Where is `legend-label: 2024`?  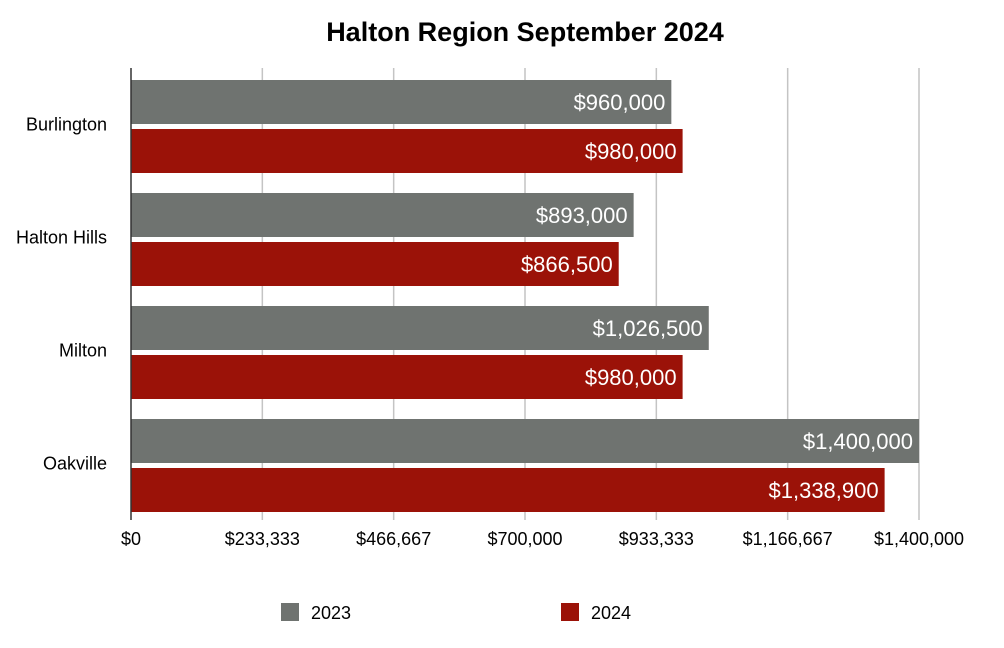
legend-label: 2024 is located at coordinates (611, 613).